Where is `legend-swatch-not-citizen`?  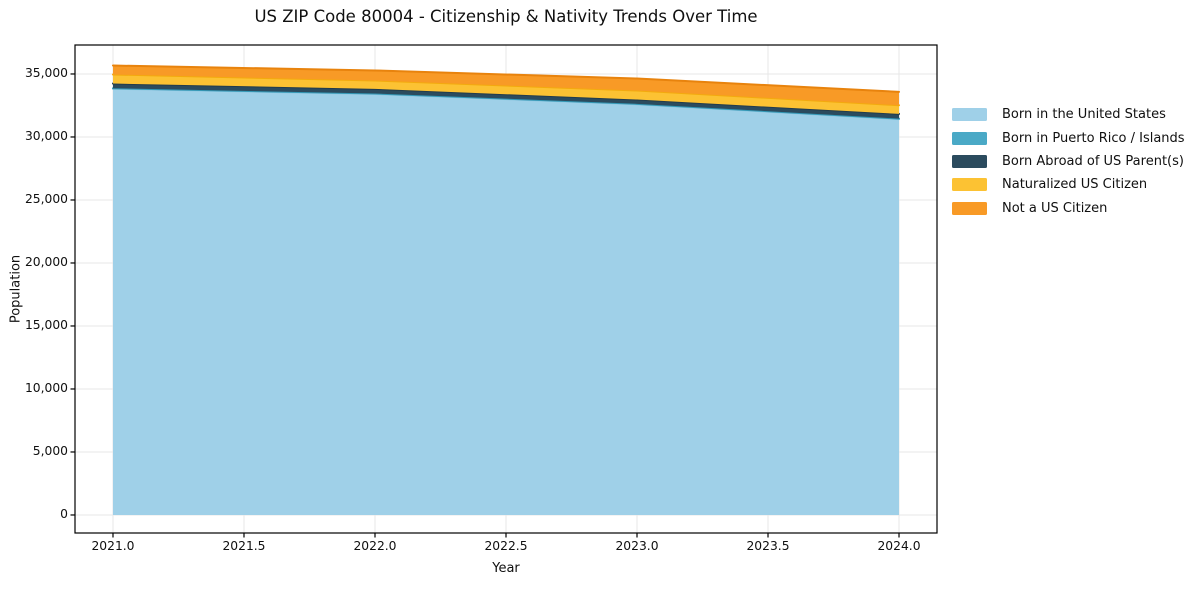 legend-swatch-not-citizen is located at coordinates (969, 208).